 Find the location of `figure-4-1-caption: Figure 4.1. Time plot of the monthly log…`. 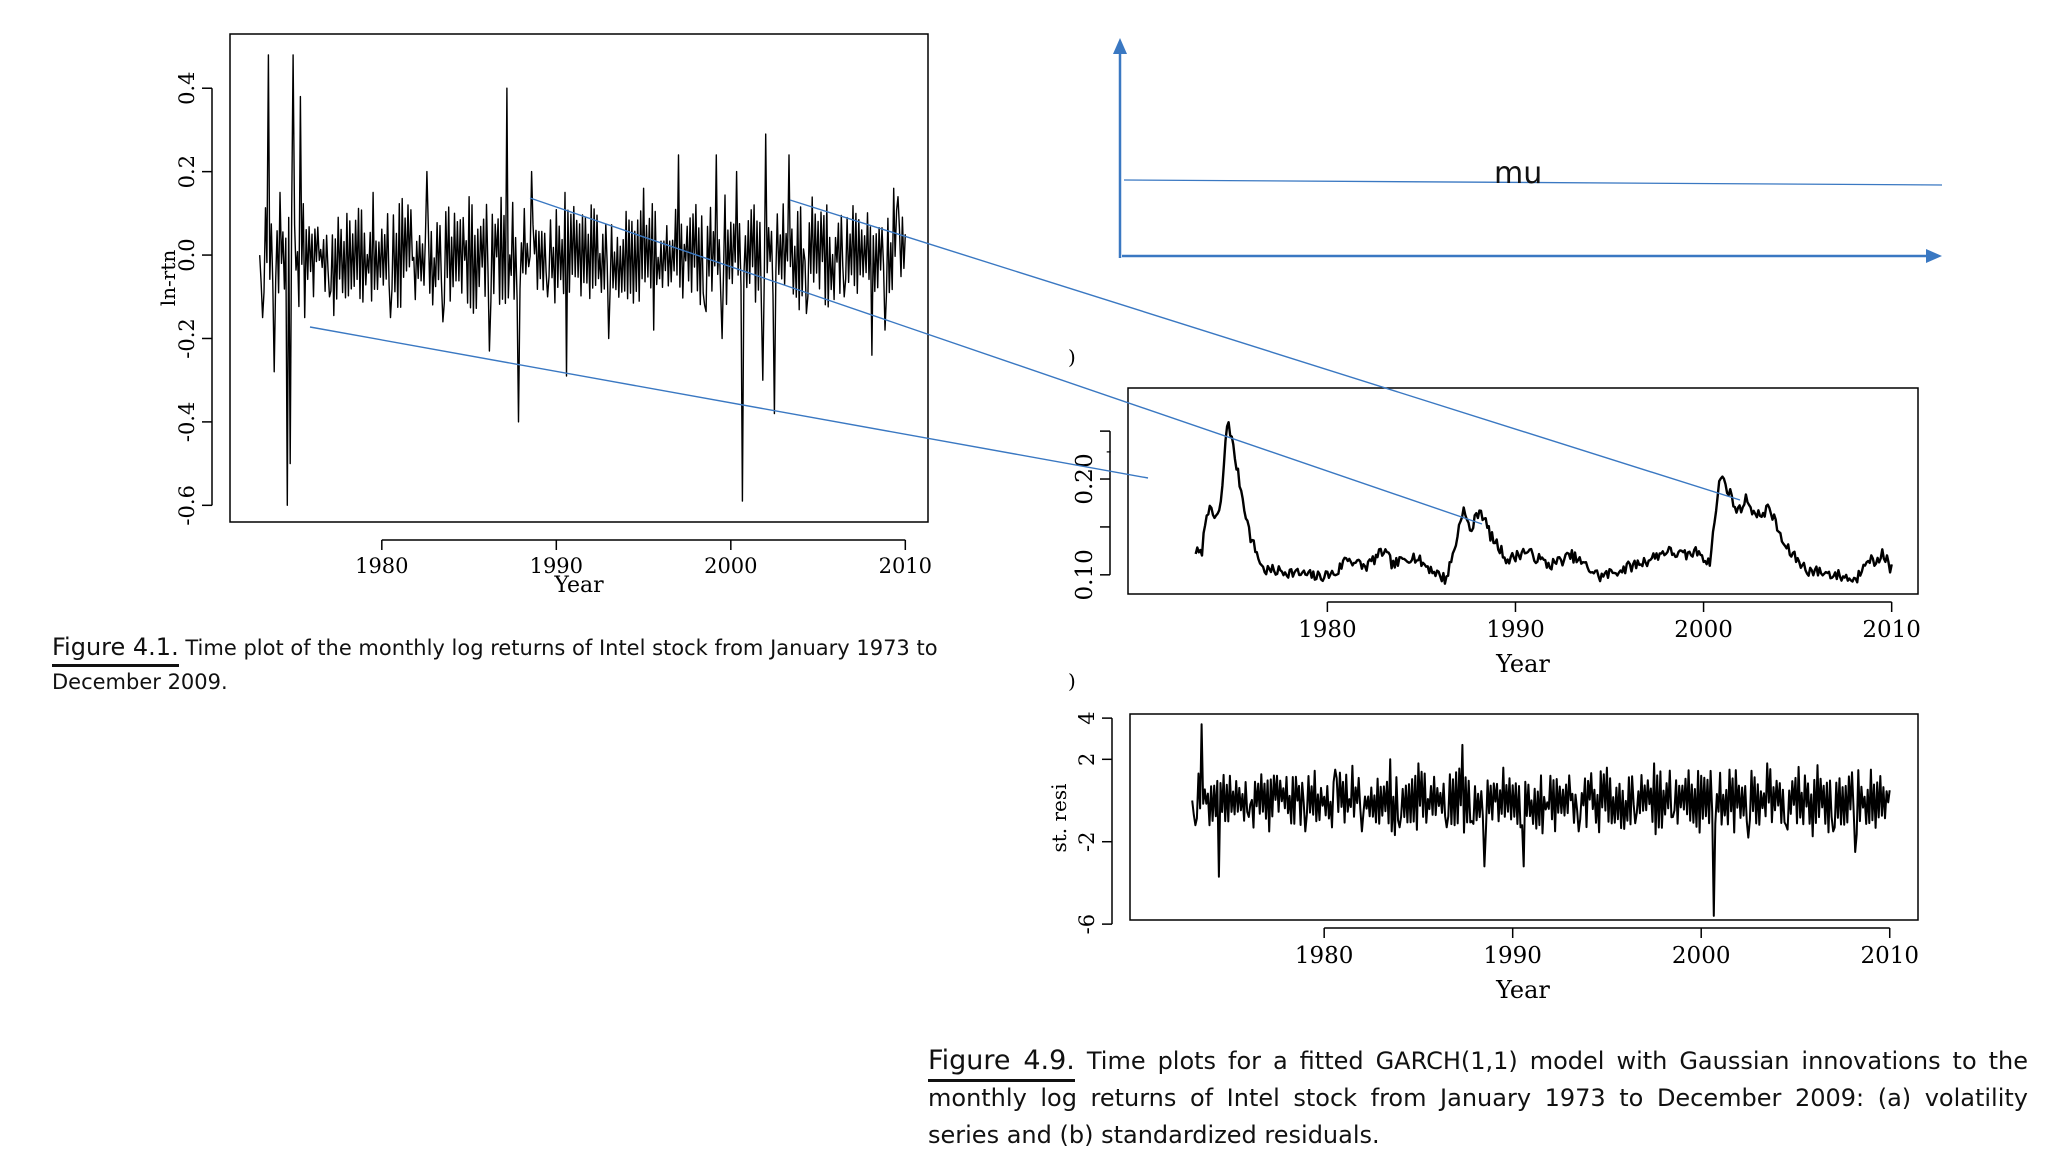

figure-4-1-caption: Figure 4.1. Time plot of the monthly log… is located at coordinates (552, 664).